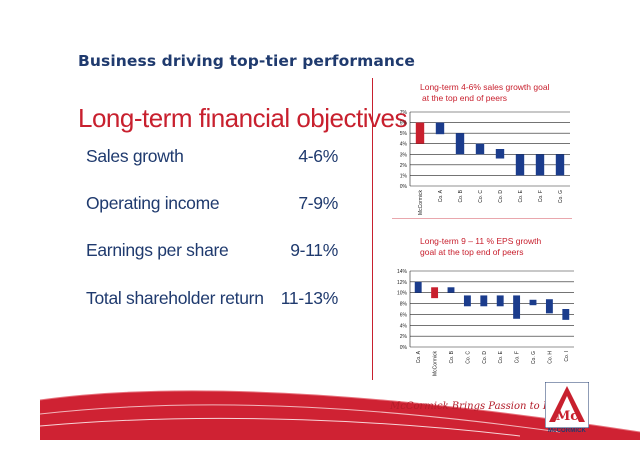 The height and width of the screenshot is (453, 640). I want to click on y-tick-label: 12%, so click(402, 283).